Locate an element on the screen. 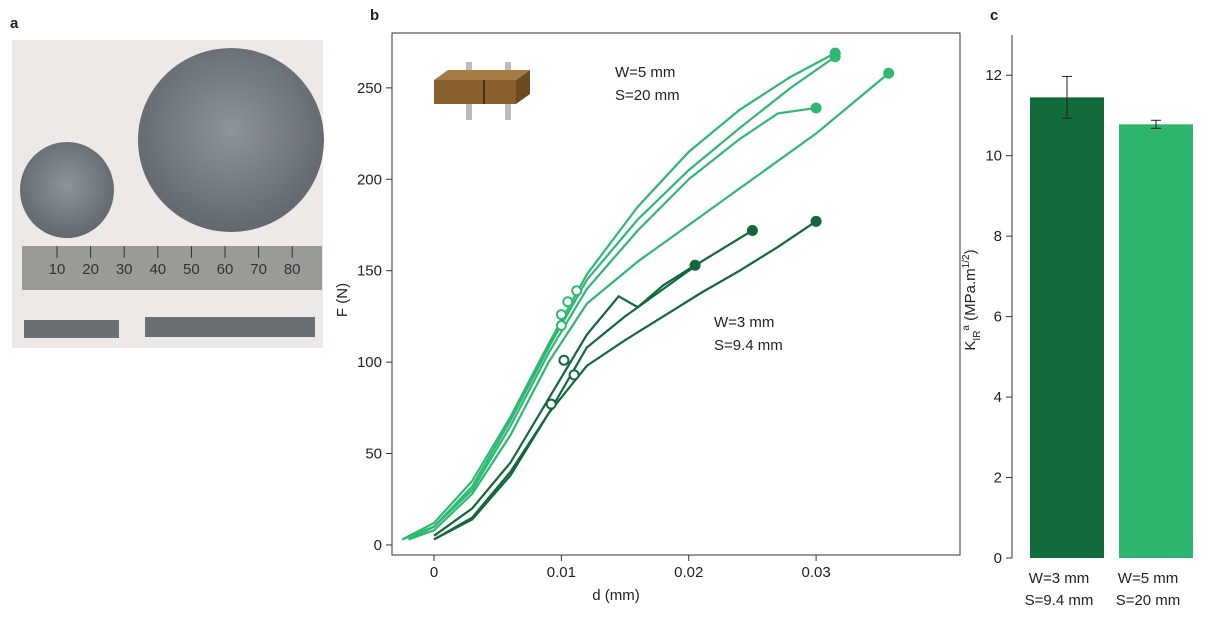  x-tick-label: W=3 mm is located at coordinates (1059, 578).